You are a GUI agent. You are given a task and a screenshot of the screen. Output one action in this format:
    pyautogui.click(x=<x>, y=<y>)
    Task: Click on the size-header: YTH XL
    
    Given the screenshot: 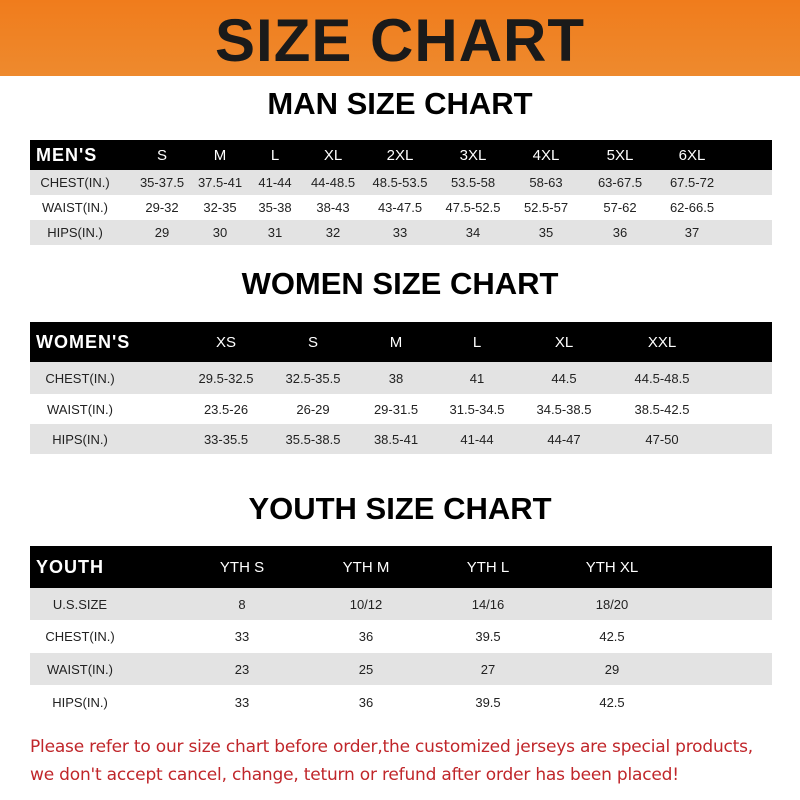 What is the action you would take?
    pyautogui.click(x=612, y=567)
    